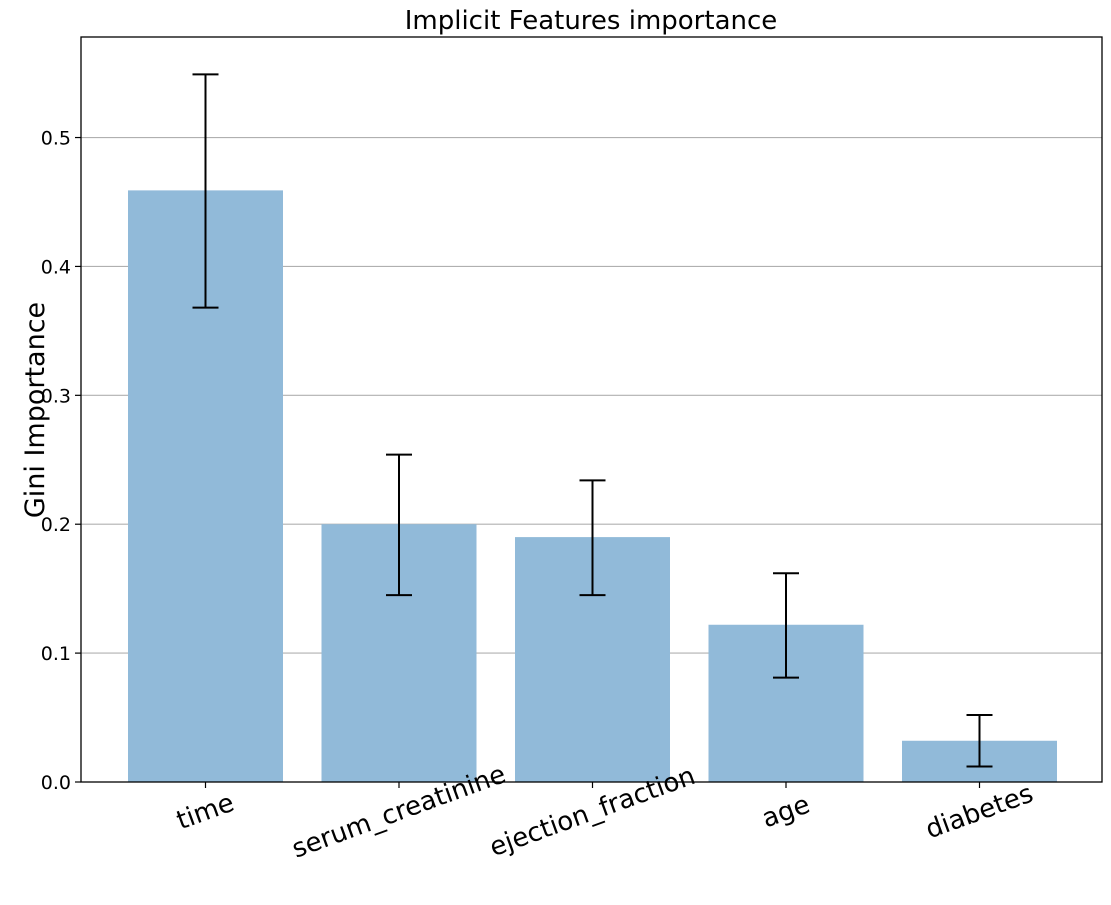 Image resolution: width=1111 pixels, height=905 pixels. Describe the element at coordinates (591, 21) in the screenshot. I see `chart-title: Implicit Features importance` at that location.